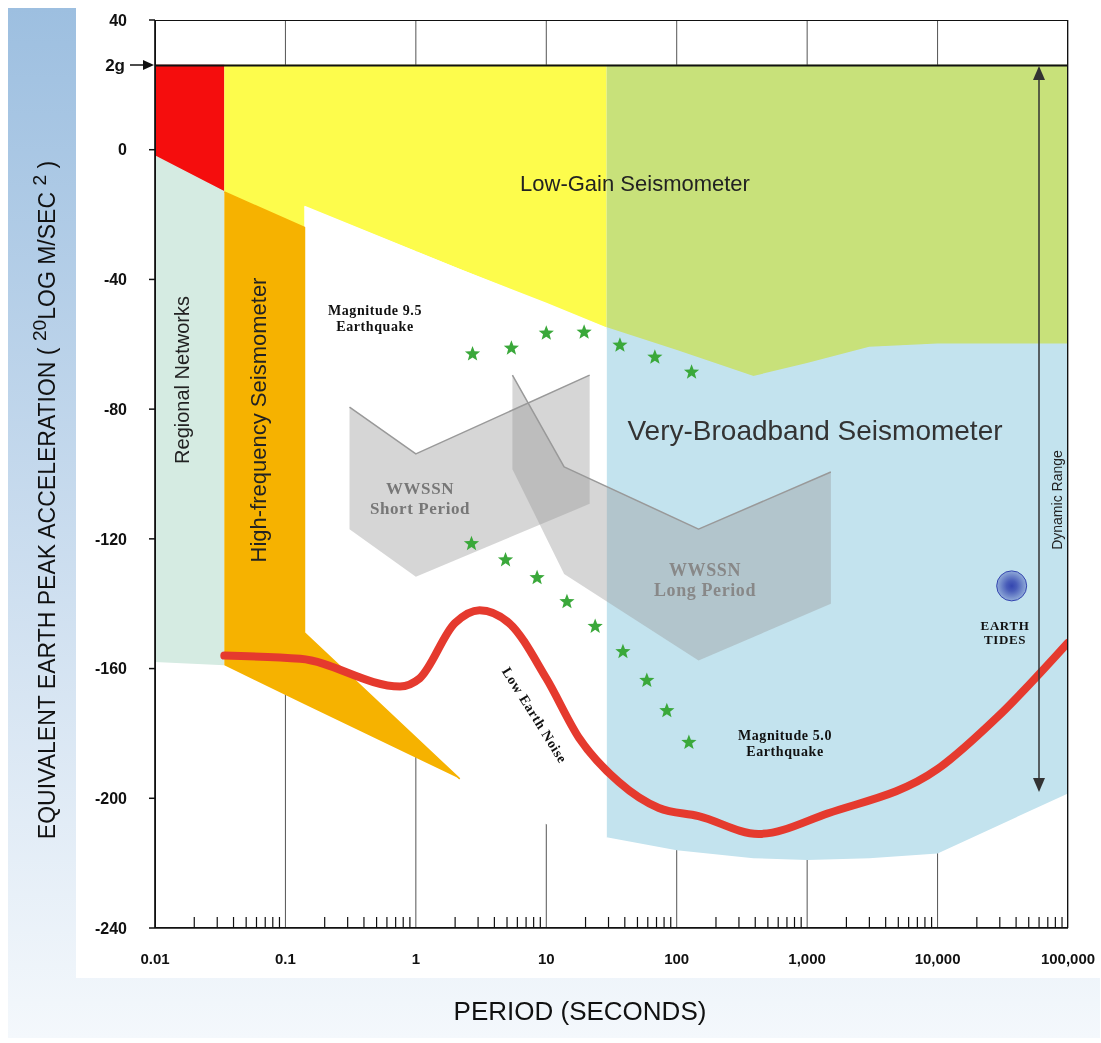 The width and height of the screenshot is (1101, 1043). What do you see at coordinates (115, 409) in the screenshot?
I see `y-tick-label: -80` at bounding box center [115, 409].